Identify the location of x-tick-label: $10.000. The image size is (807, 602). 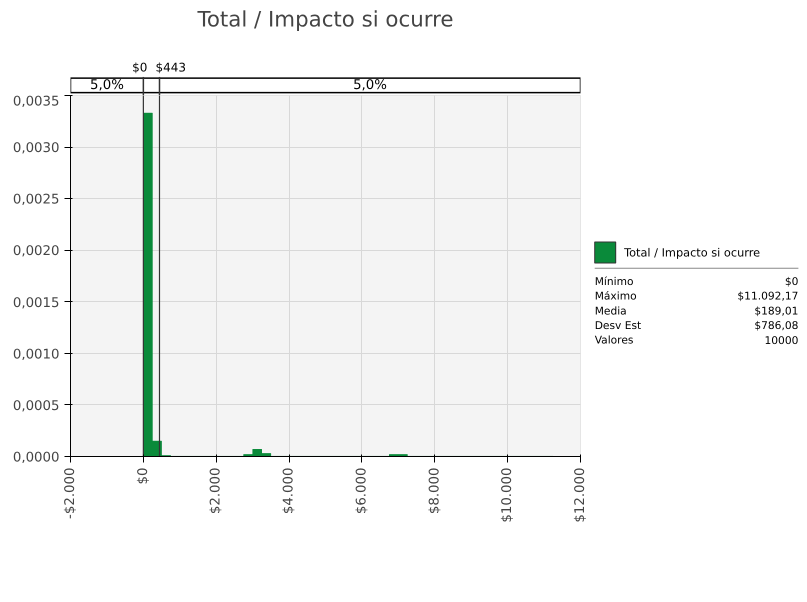
(508, 495).